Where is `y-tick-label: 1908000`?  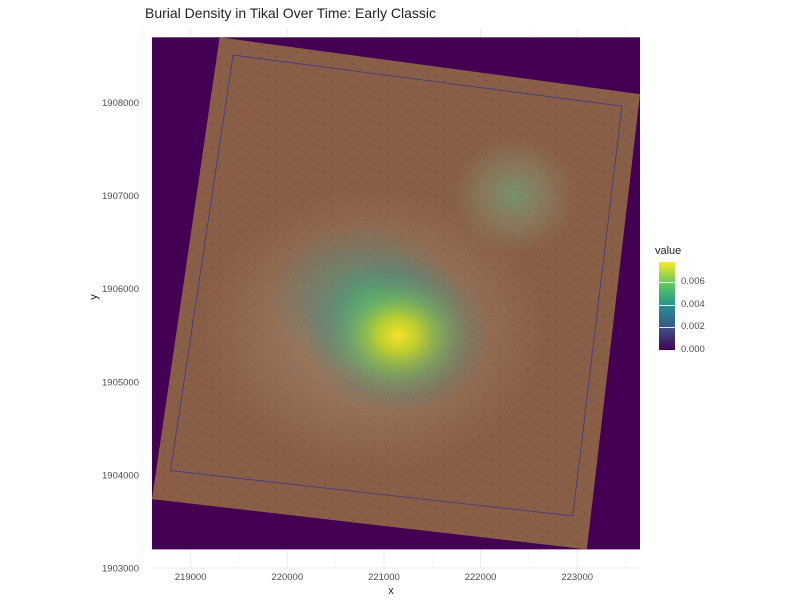
y-tick-label: 1908000 is located at coordinates (120, 103).